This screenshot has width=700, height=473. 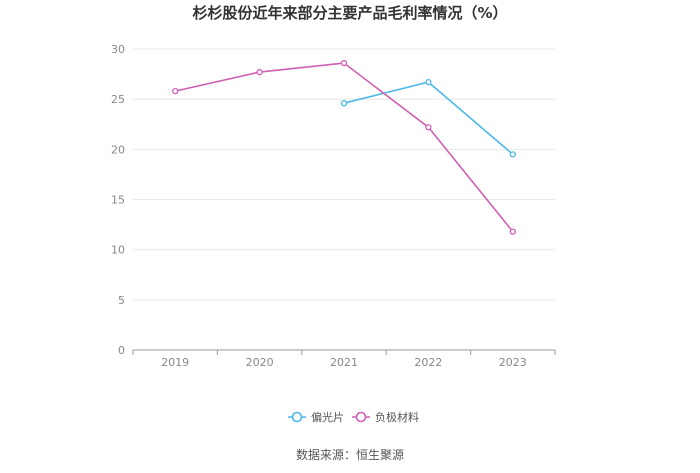 What do you see at coordinates (350, 13) in the screenshot?
I see `chart-title: 杉杉股份近年来部分主要产品毛利率情况（%）` at bounding box center [350, 13].